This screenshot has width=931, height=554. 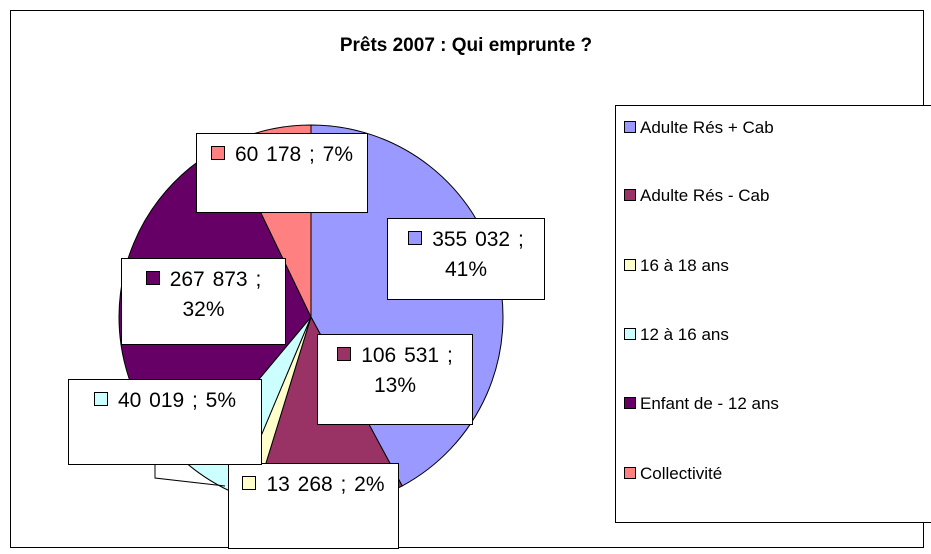 I want to click on data-label-text: 106 531 ; 13%, so click(x=407, y=370).